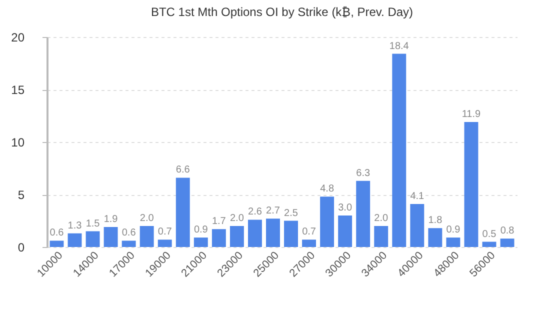  I want to click on y-tick-label: 20, so click(18, 37).